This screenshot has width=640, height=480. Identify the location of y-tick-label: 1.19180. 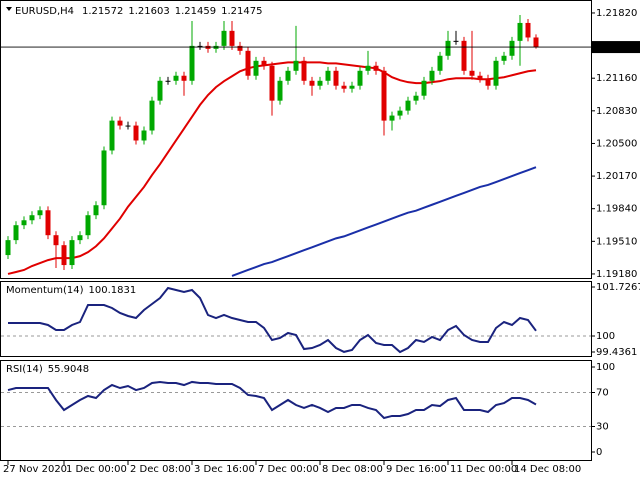
(616, 274).